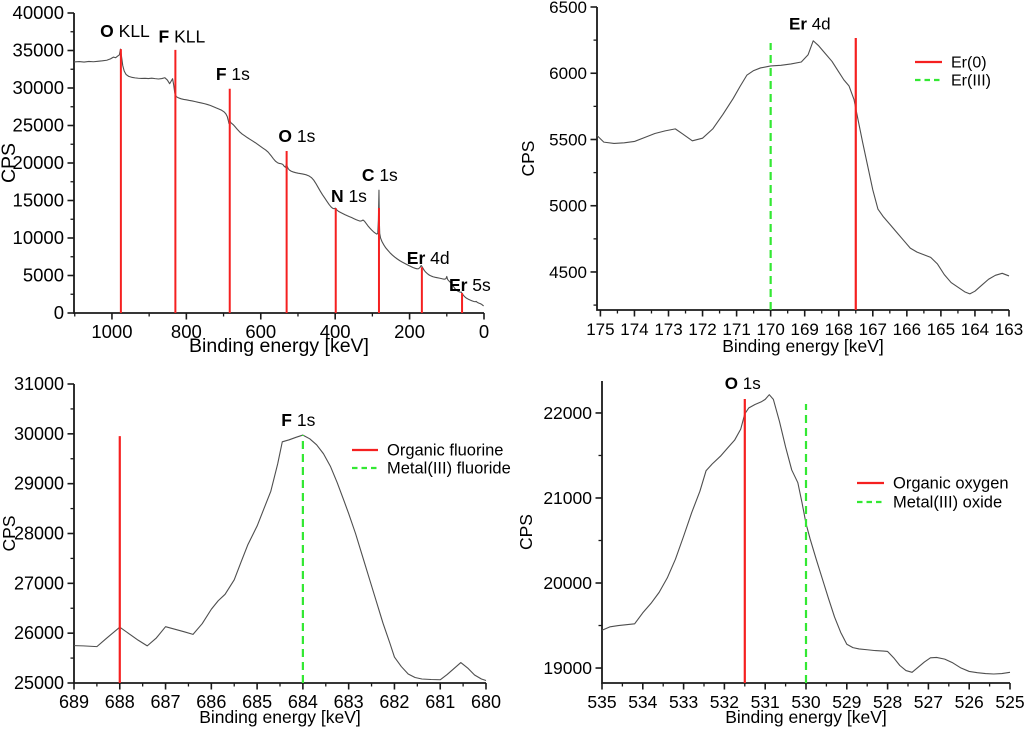 Image resolution: width=1024 pixels, height=742 pixels. Describe the element at coordinates (296, 136) in the screenshot. I see `peak-label: O 1s` at that location.